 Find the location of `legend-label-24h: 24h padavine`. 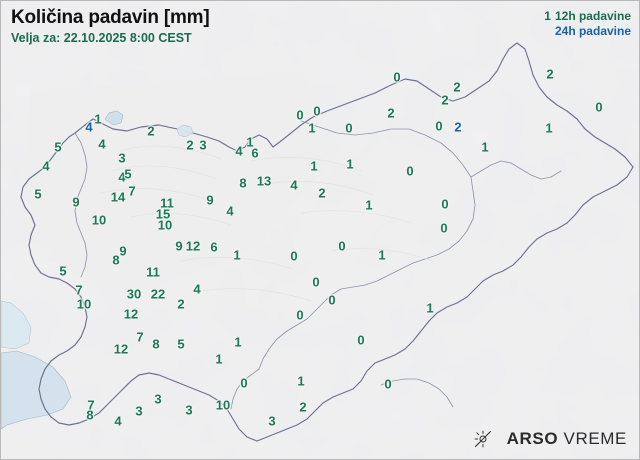

legend-label-24h: 24h padavine is located at coordinates (592, 31).